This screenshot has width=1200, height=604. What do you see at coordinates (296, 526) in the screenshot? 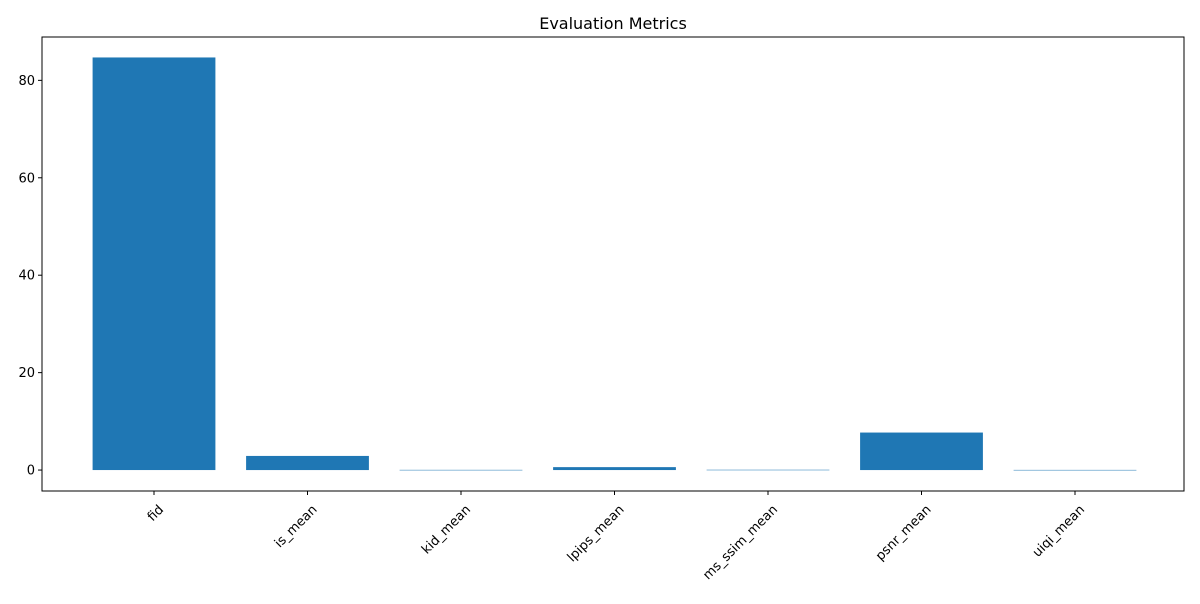
I see `x-tick-label: is_mean` at bounding box center [296, 526].